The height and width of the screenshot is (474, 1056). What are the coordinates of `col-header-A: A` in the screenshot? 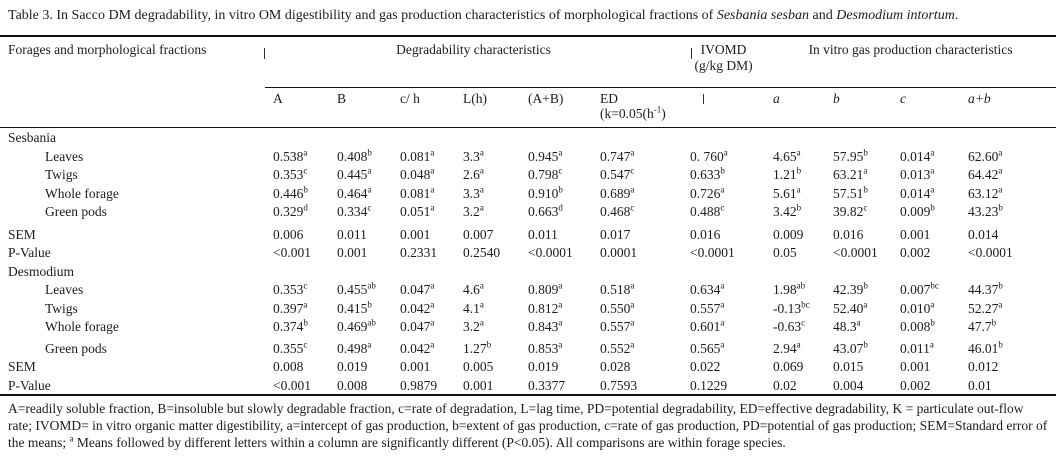 It's located at (297, 107).